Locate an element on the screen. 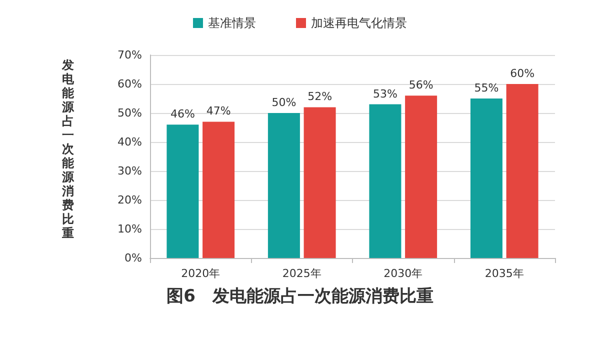  y-tick-label: 70% is located at coordinates (130, 55).